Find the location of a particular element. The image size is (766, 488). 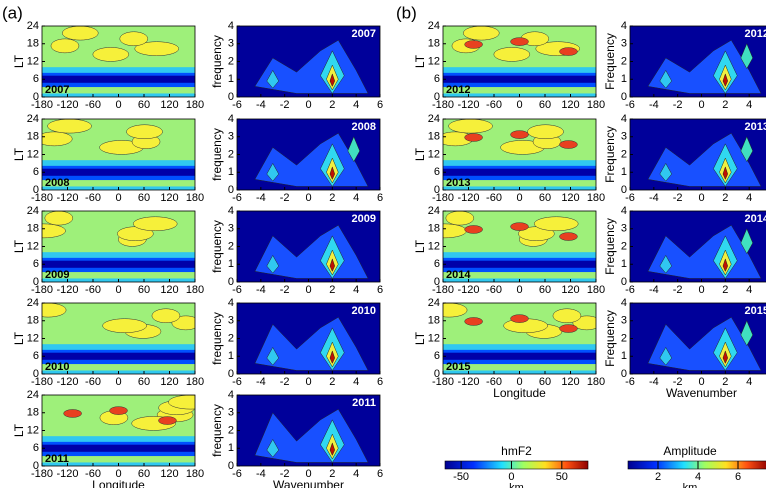

x-tick-label: 120 is located at coordinates (169, 290).